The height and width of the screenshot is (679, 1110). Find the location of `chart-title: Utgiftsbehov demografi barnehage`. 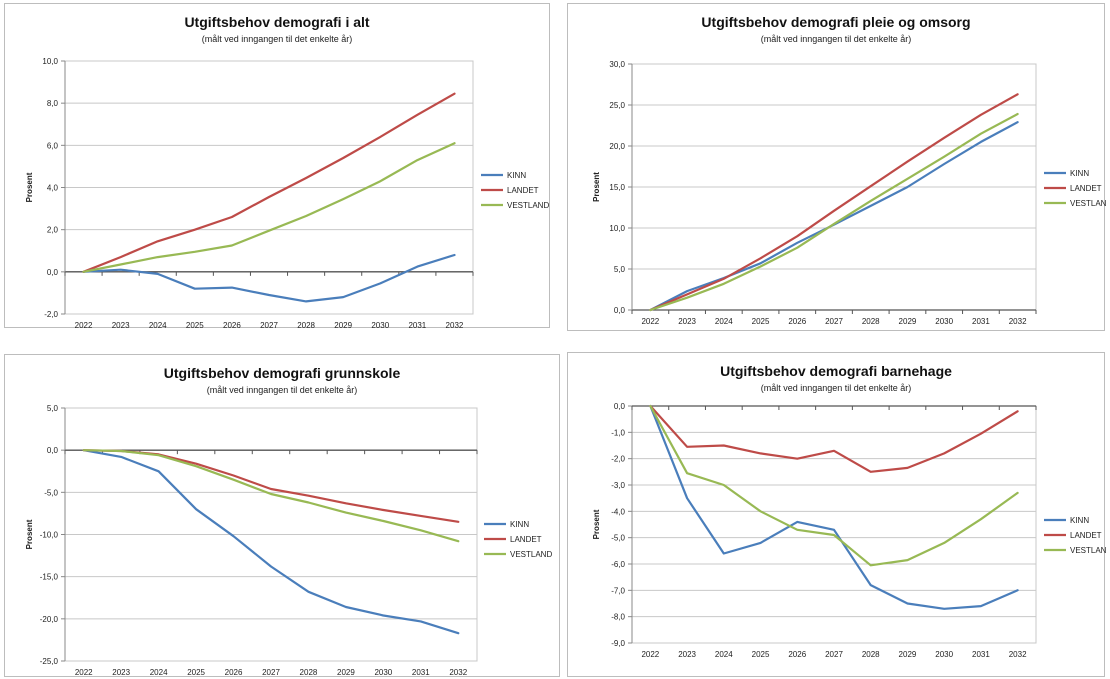

chart-title: Utgiftsbehov demografi barnehage is located at coordinates (836, 371).